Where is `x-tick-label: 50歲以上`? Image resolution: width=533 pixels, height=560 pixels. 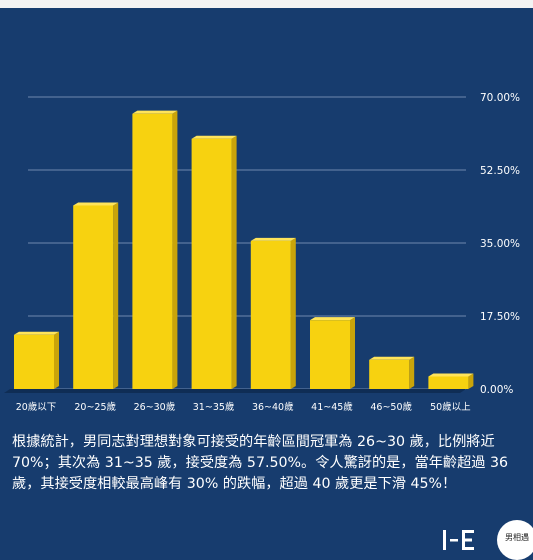
x-tick-label: 50歲以上 is located at coordinates (450, 407).